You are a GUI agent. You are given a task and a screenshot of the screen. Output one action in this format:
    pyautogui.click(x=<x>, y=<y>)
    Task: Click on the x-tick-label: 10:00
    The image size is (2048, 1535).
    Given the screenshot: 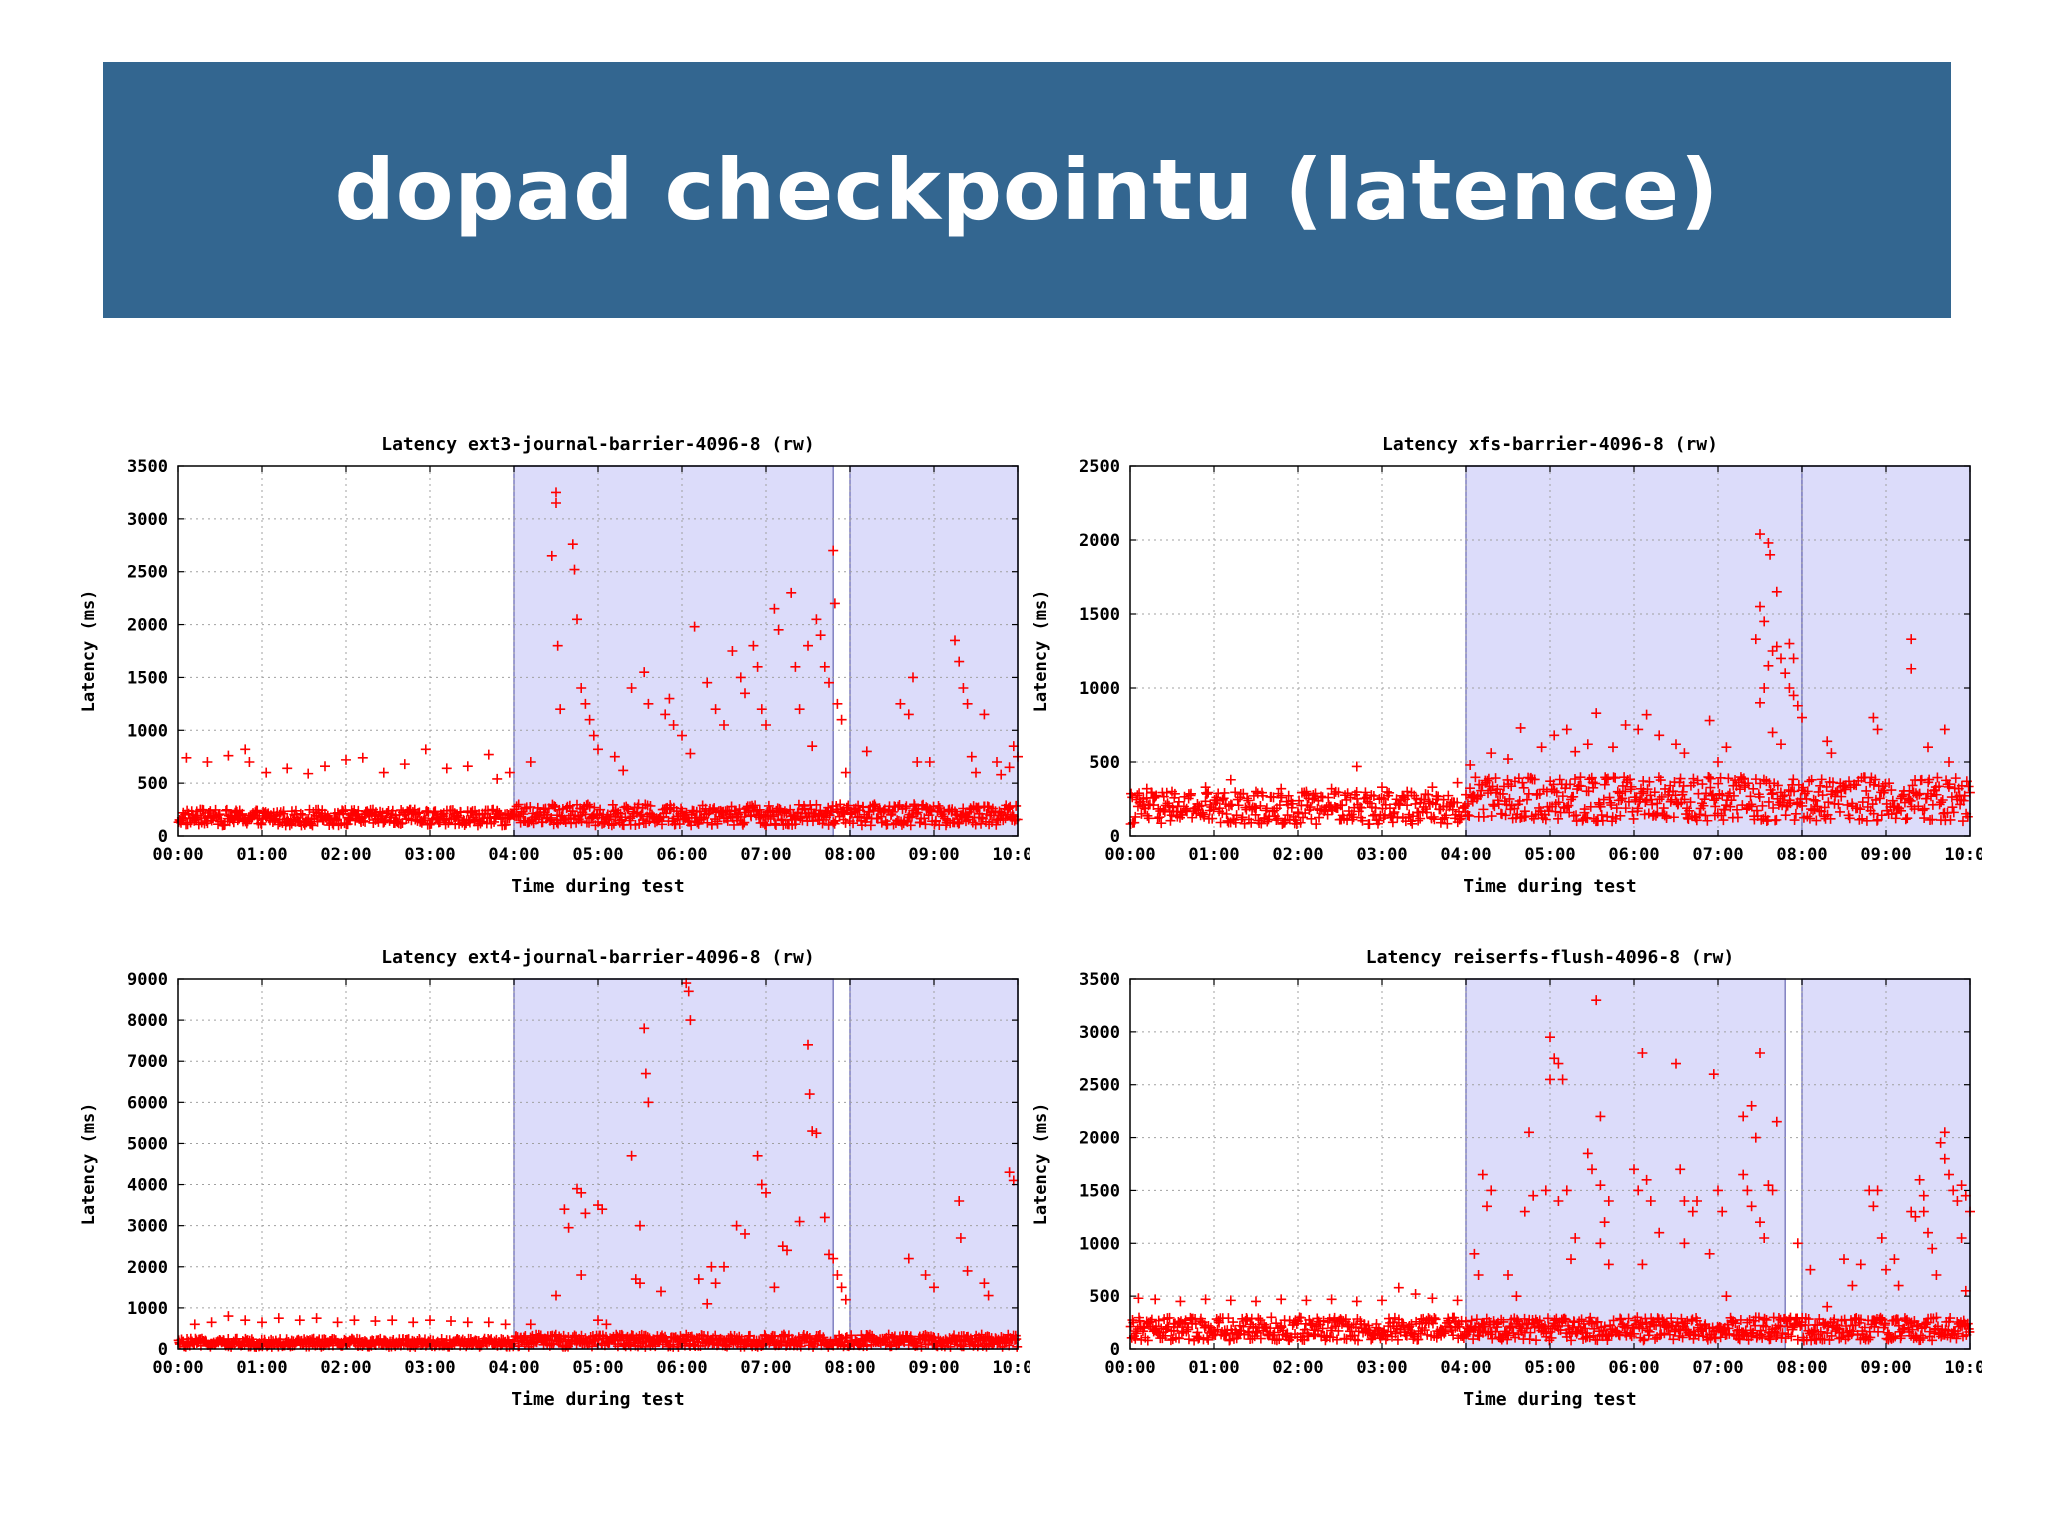 What is the action you would take?
    pyautogui.click(x=1963, y=1368)
    